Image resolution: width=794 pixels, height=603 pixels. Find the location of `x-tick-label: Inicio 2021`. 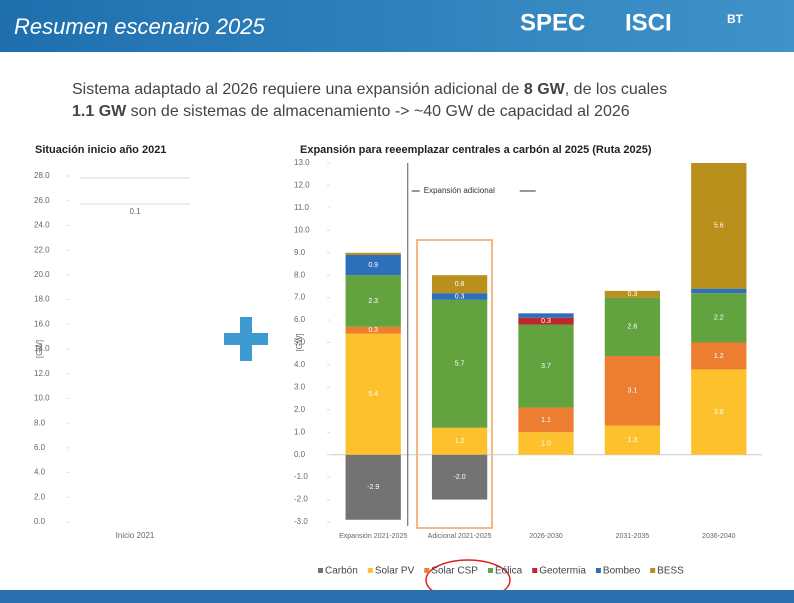

x-tick-label: Inicio 2021 is located at coordinates (135, 535).